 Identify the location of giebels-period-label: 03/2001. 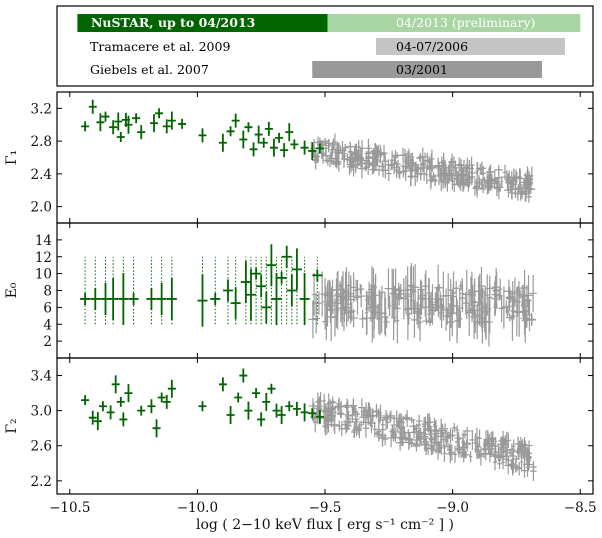
(422, 69).